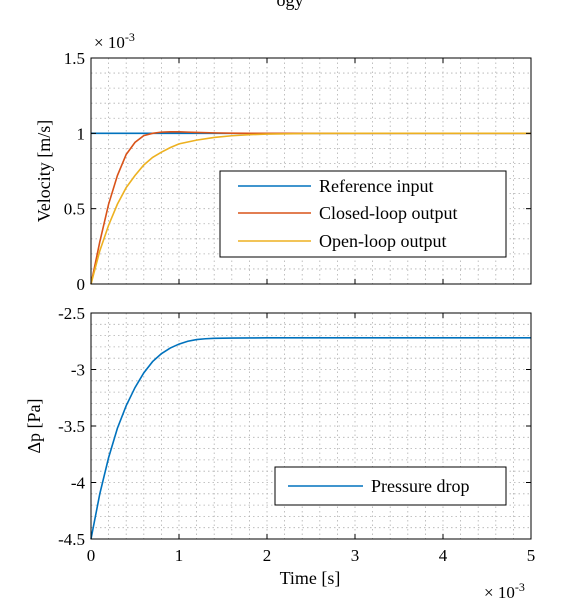 The image size is (583, 608). Describe the element at coordinates (91, 555) in the screenshot. I see `pressure-x-tick-label: 0` at that location.